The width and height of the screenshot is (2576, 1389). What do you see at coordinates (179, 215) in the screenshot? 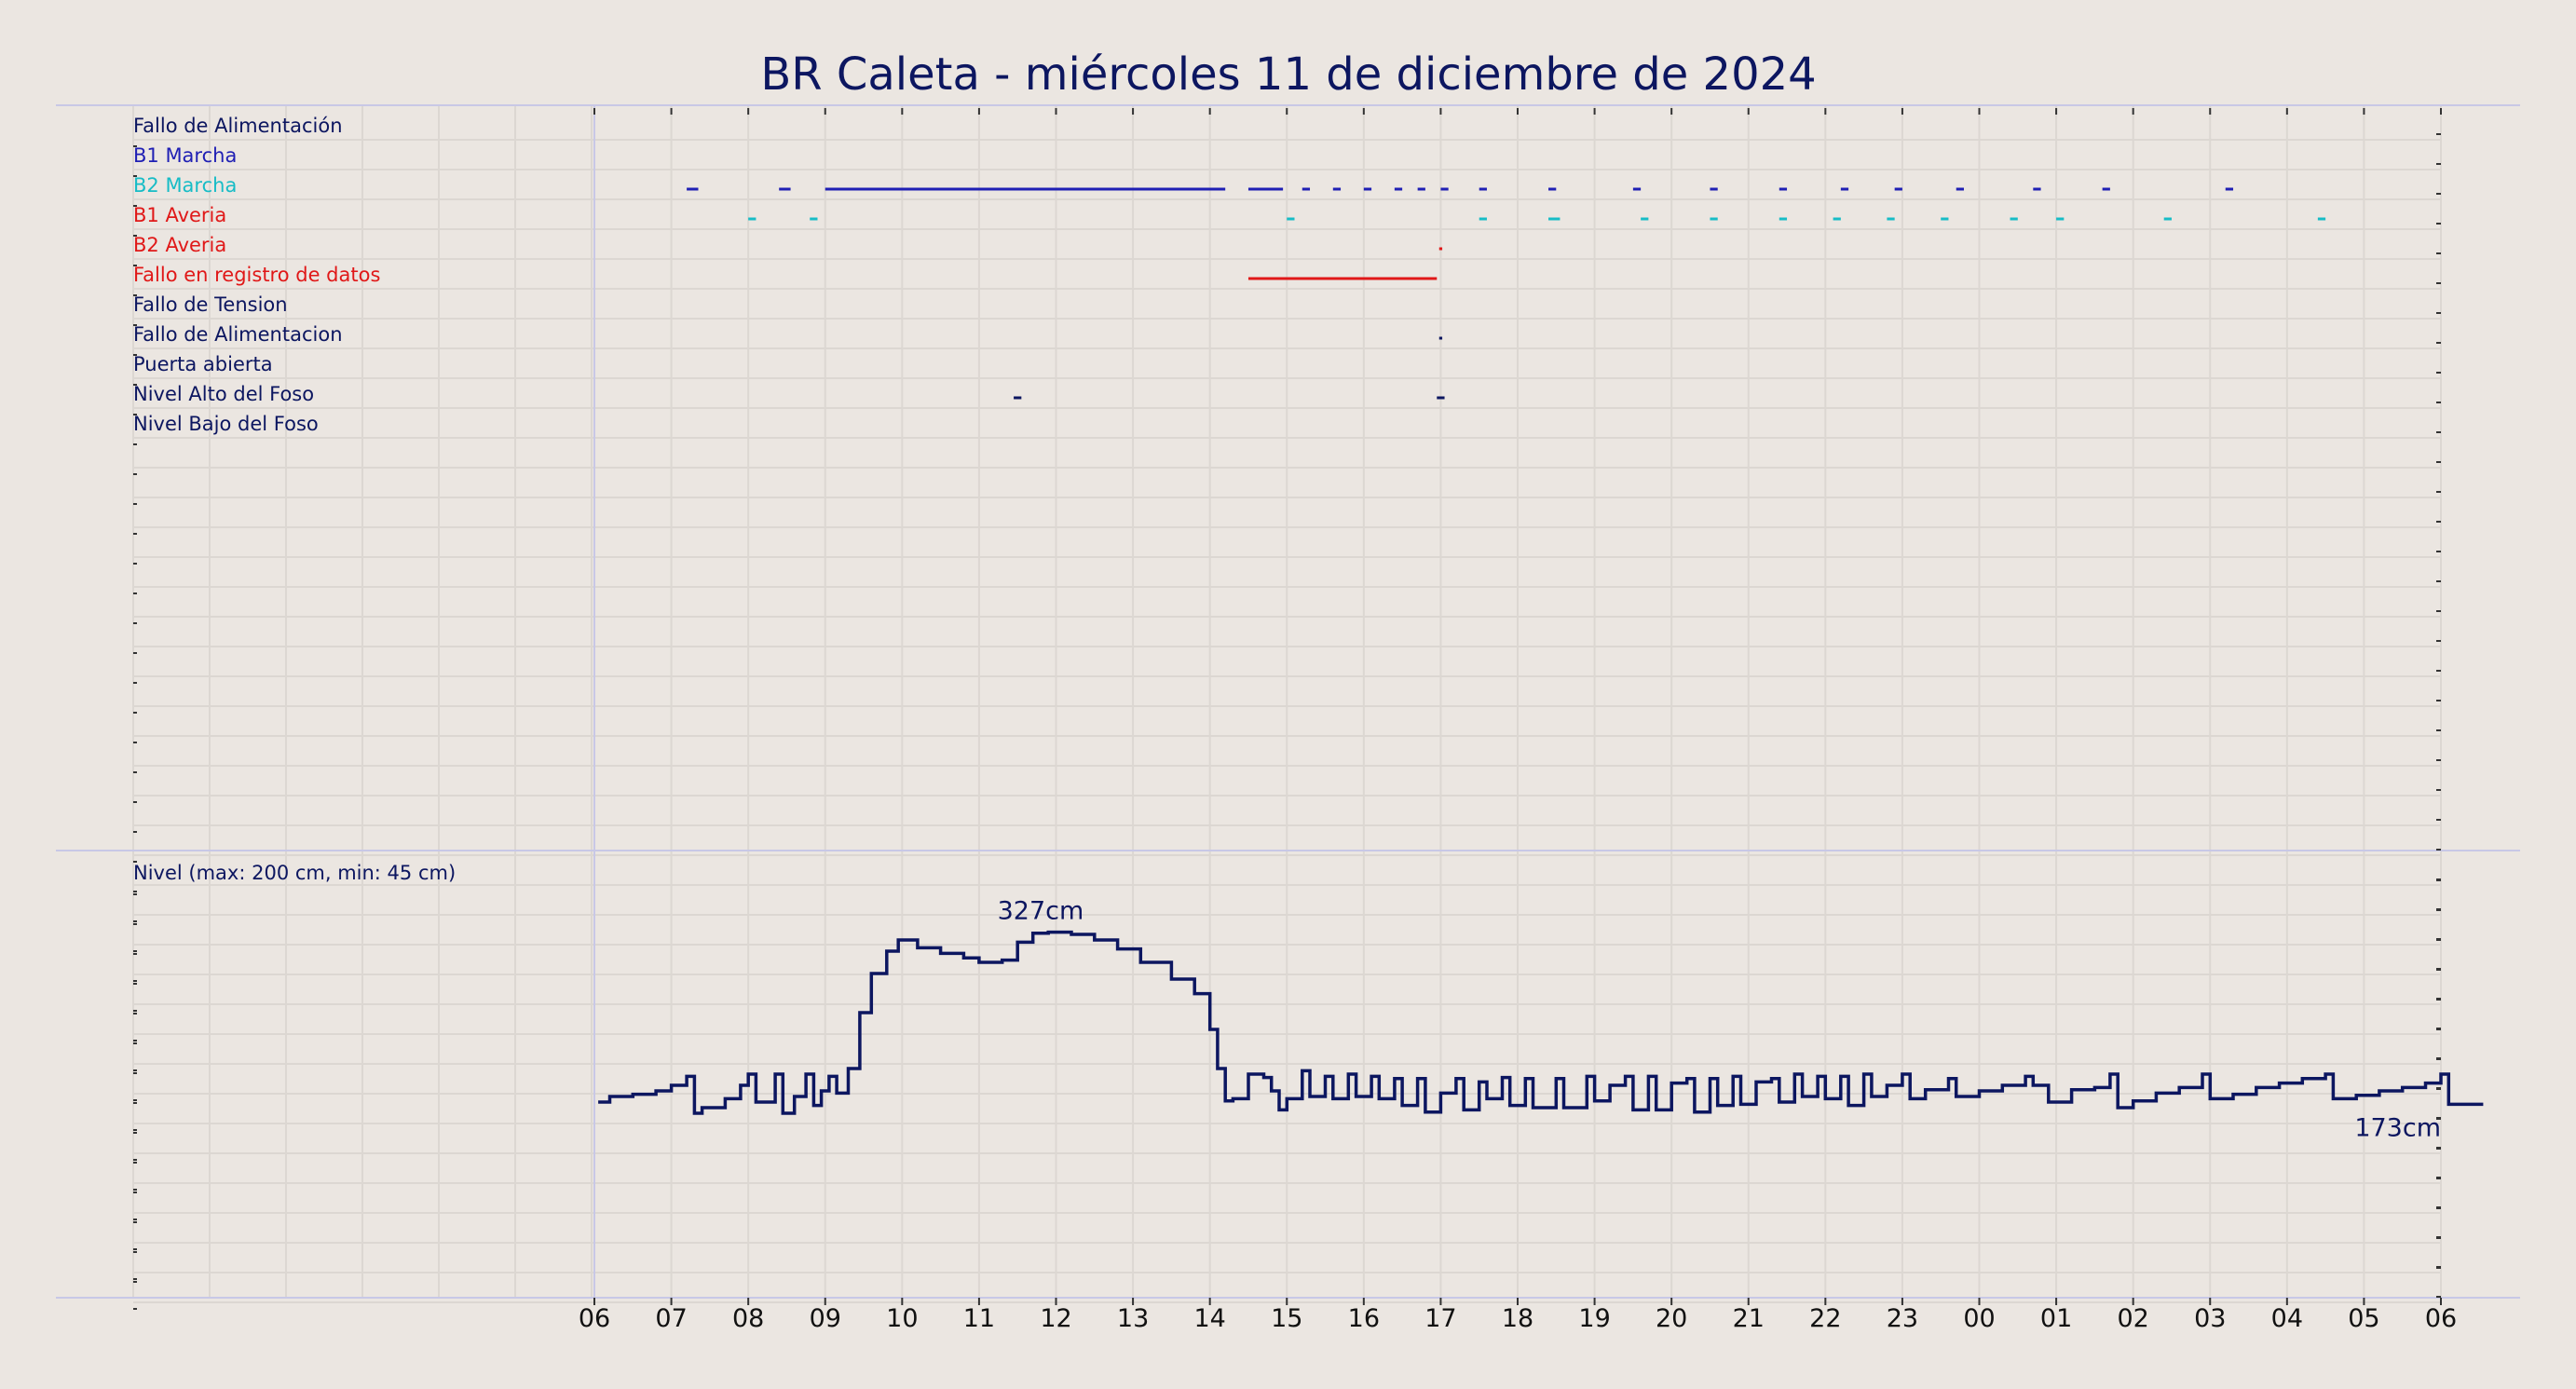
I see `signal-label: B1 Averia` at bounding box center [179, 215].